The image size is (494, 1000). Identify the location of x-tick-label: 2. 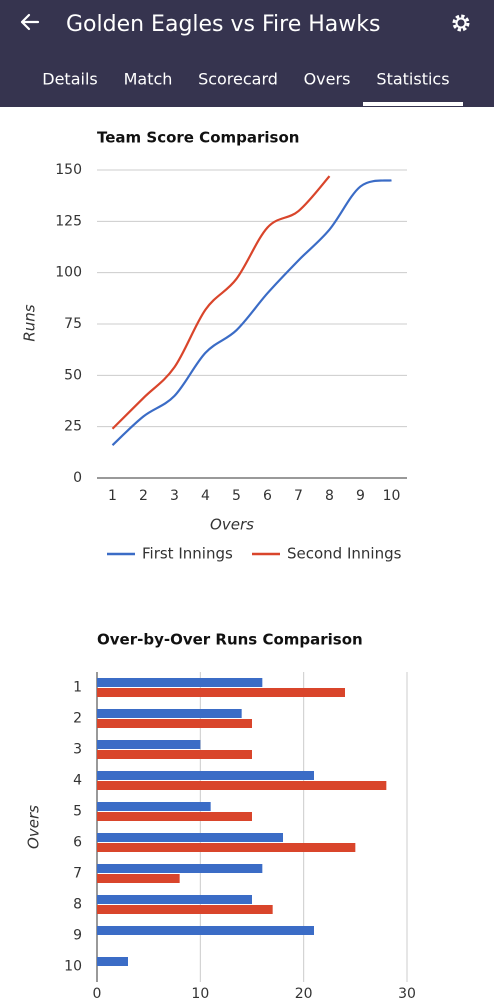
(143, 496).